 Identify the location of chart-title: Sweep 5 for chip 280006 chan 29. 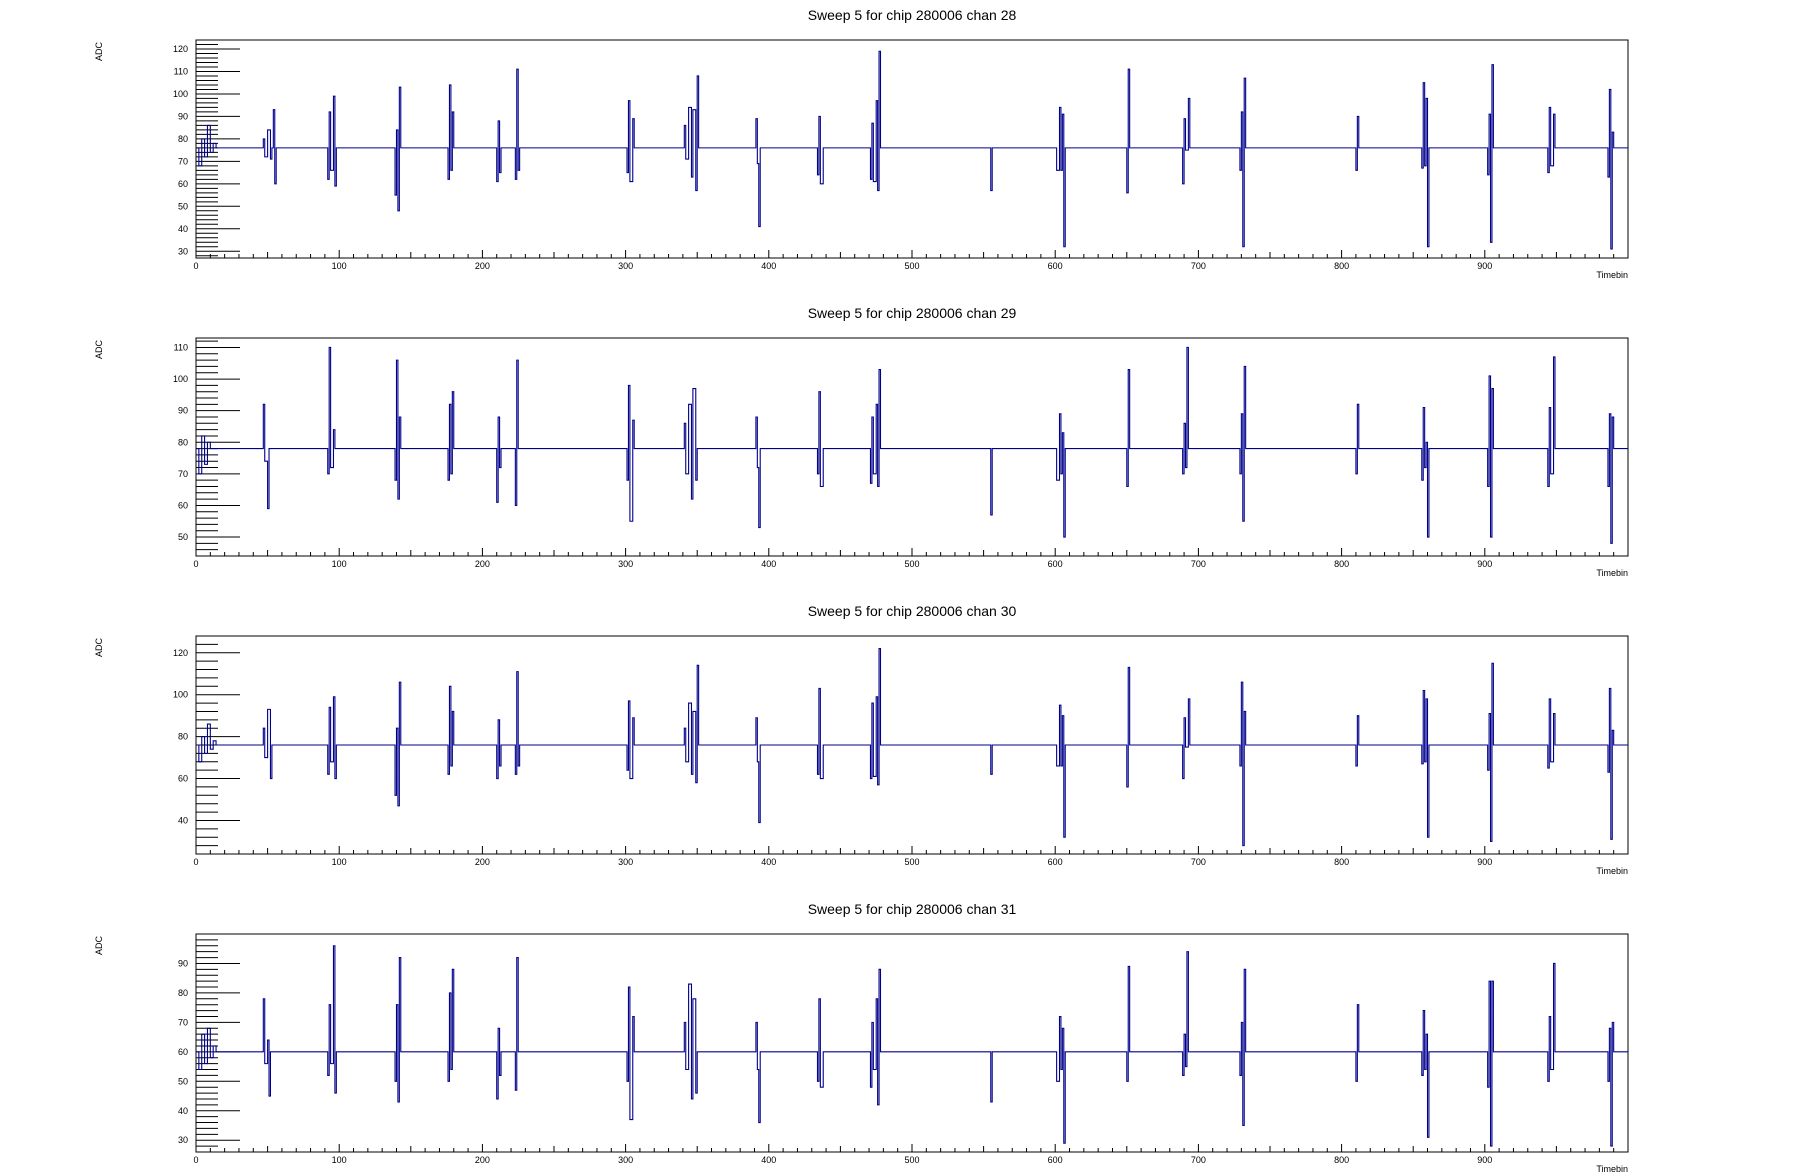
(912, 313).